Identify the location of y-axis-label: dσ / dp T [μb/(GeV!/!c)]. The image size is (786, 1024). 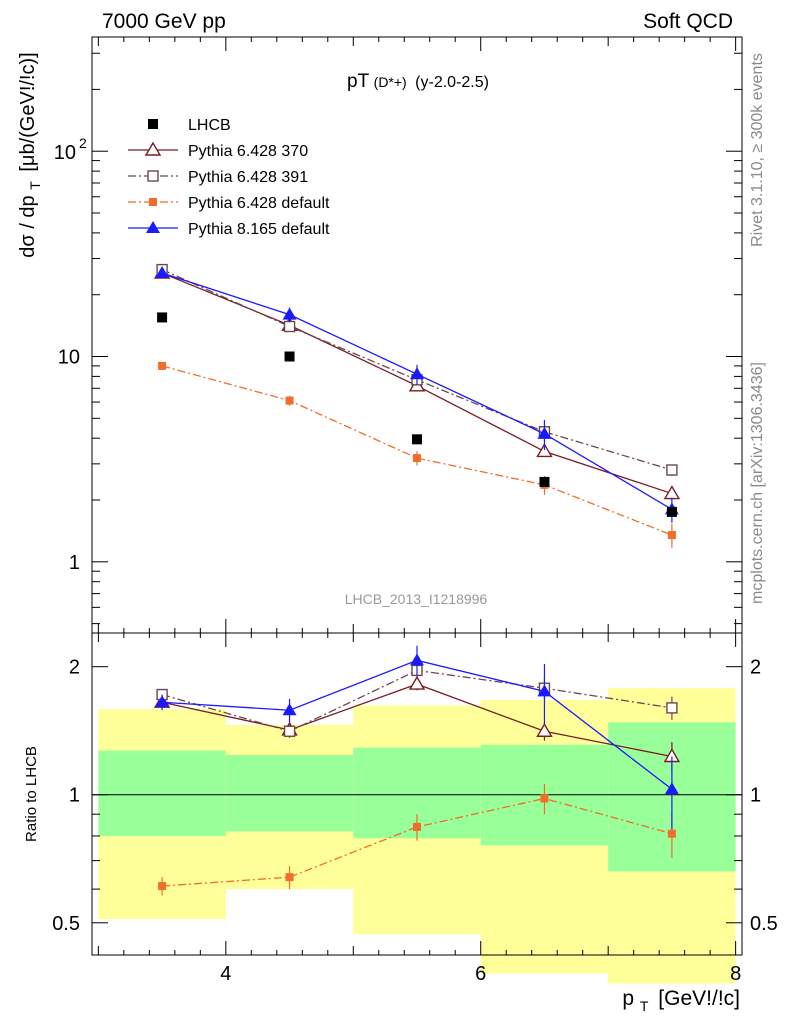
(31, 154).